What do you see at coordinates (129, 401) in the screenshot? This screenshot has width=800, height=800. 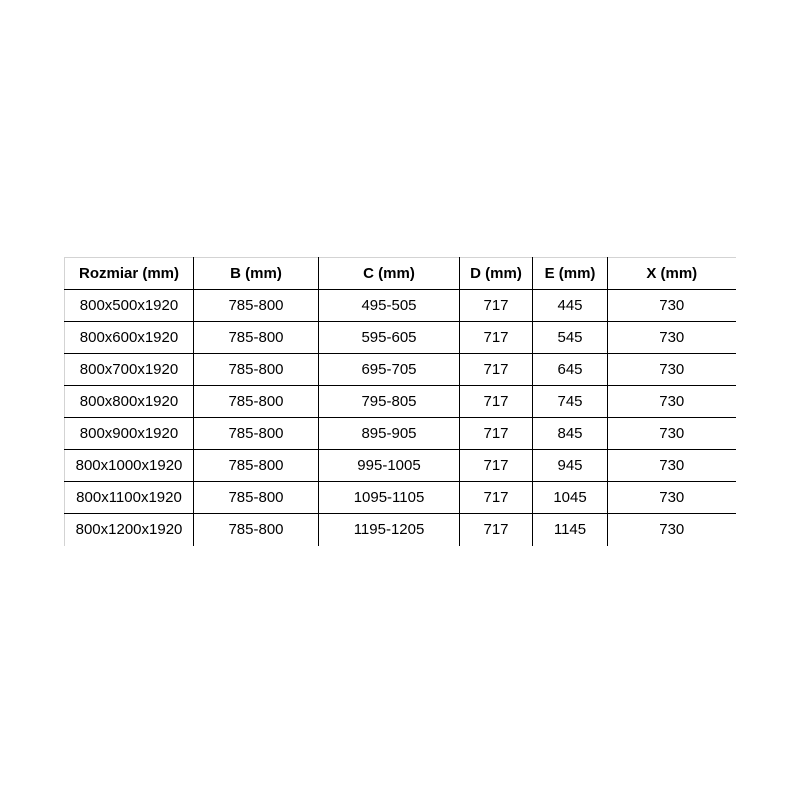 I see `table-cell: 800x800x1920` at bounding box center [129, 401].